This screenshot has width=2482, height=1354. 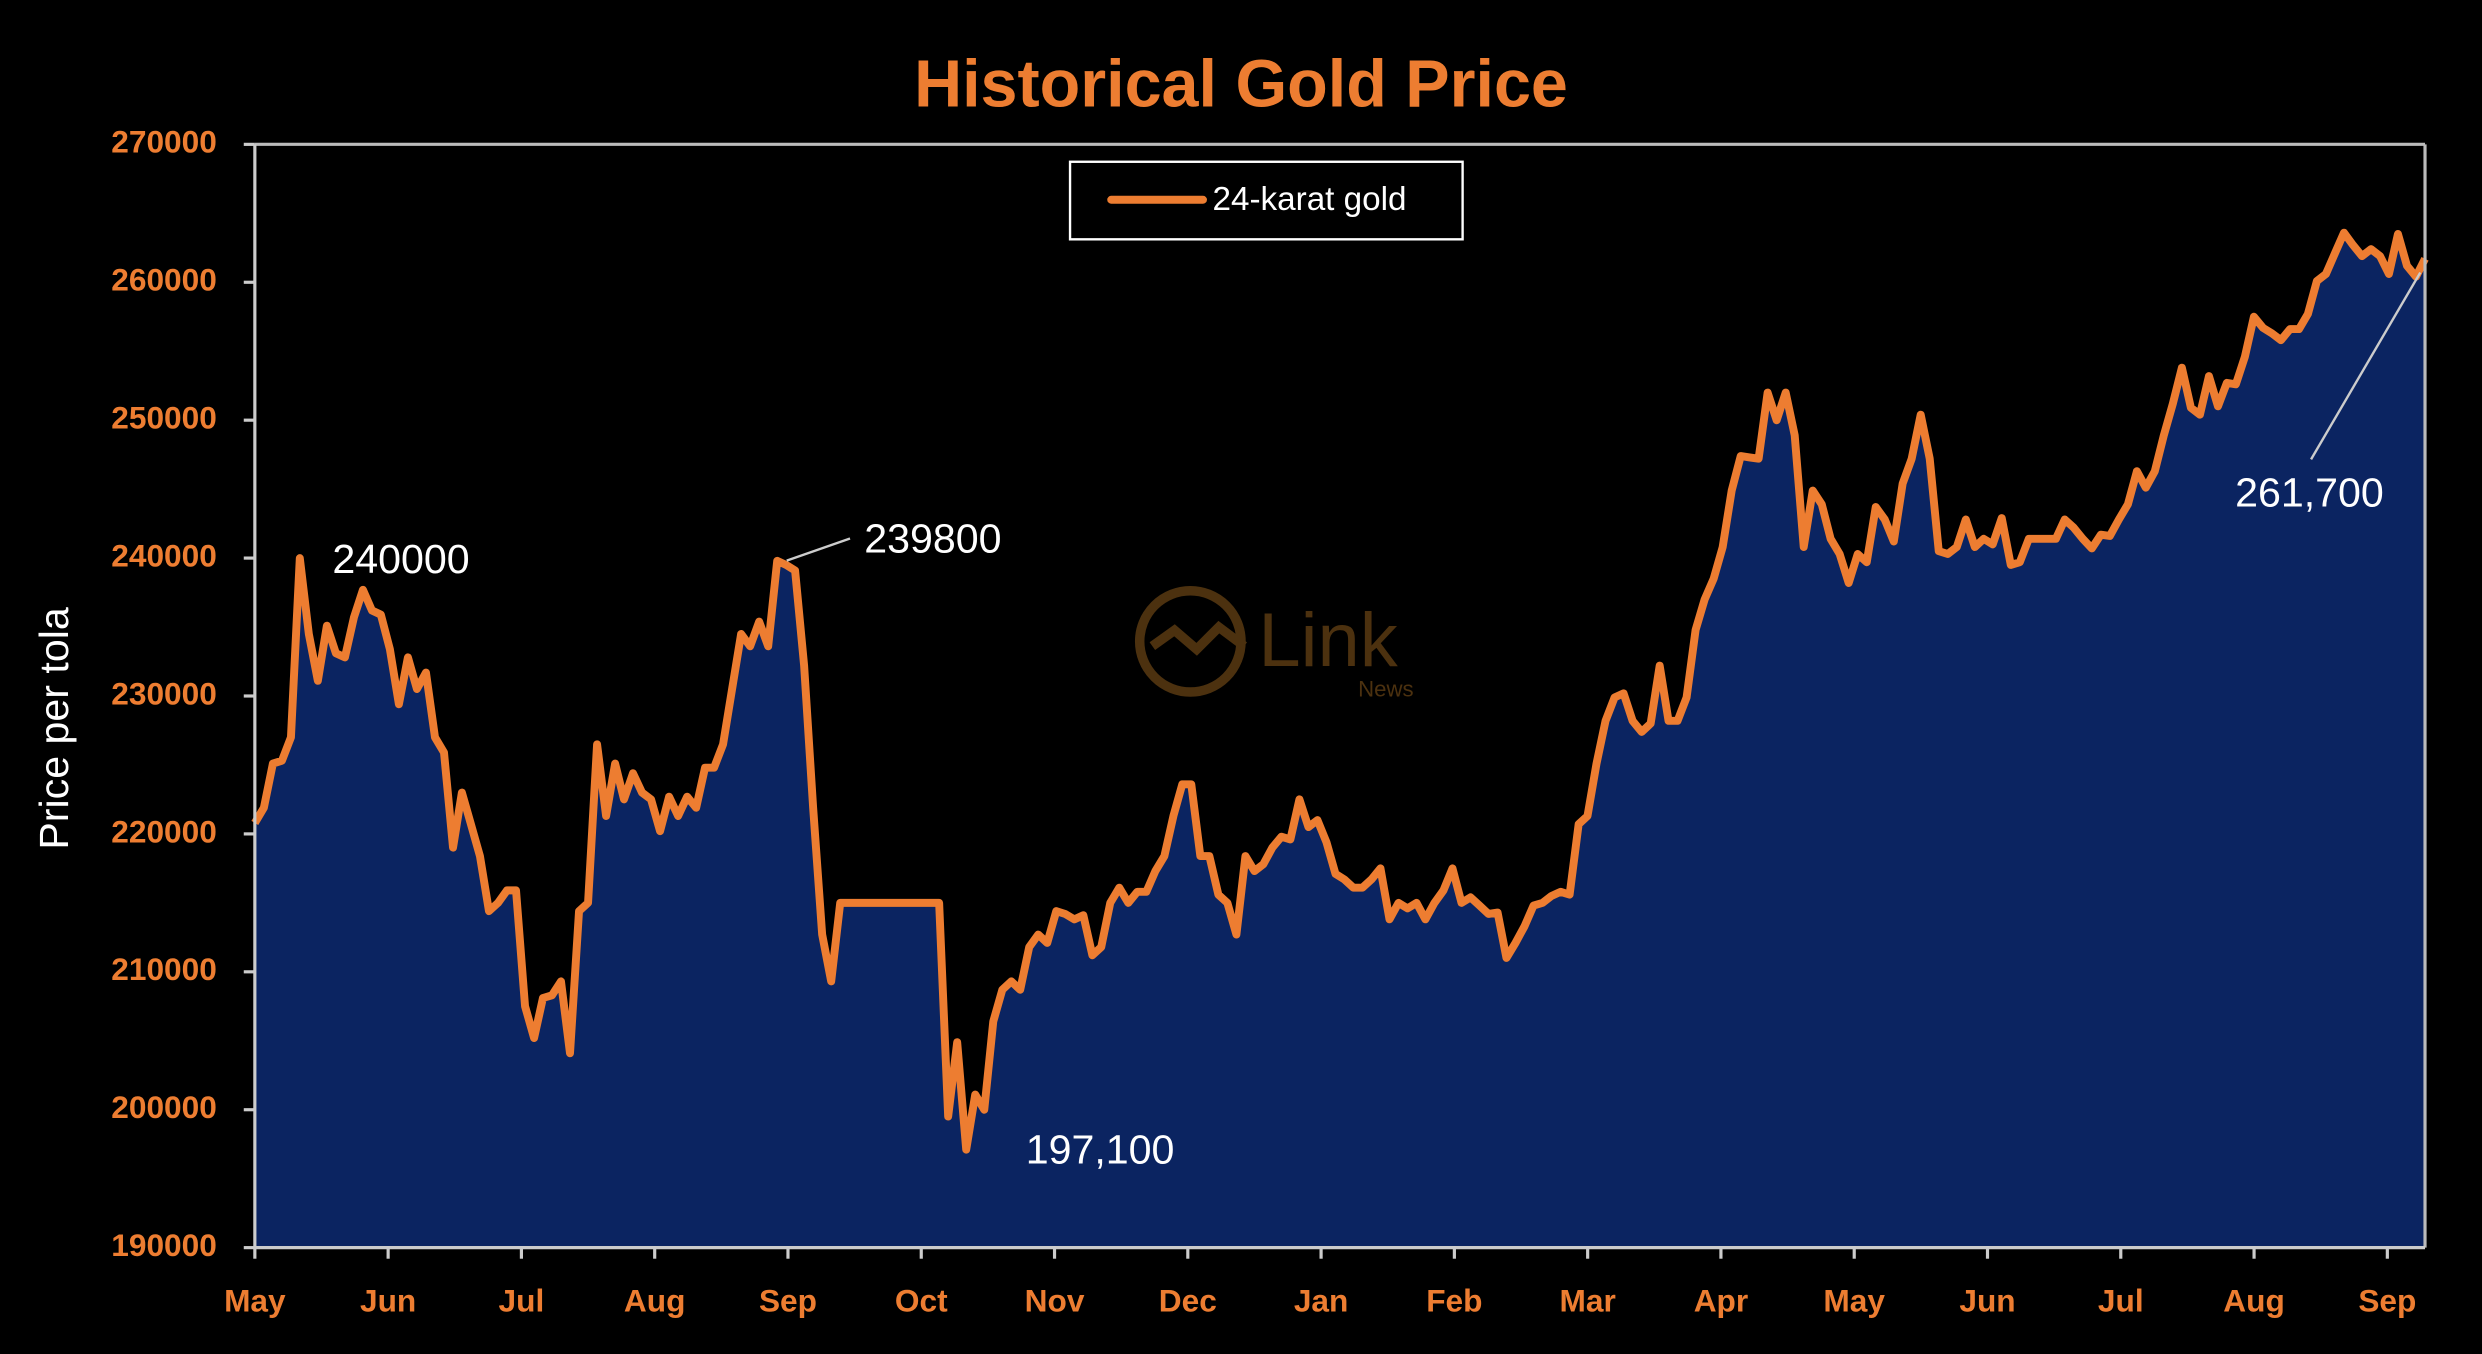 What do you see at coordinates (1055, 1300) in the screenshot?
I see `x-tick-label: Nov` at bounding box center [1055, 1300].